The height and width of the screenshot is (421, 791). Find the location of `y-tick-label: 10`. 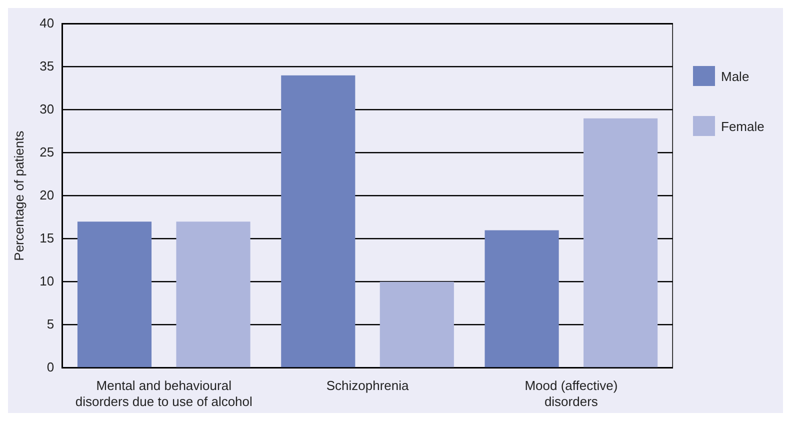

y-tick-label: 10 is located at coordinates (47, 280).